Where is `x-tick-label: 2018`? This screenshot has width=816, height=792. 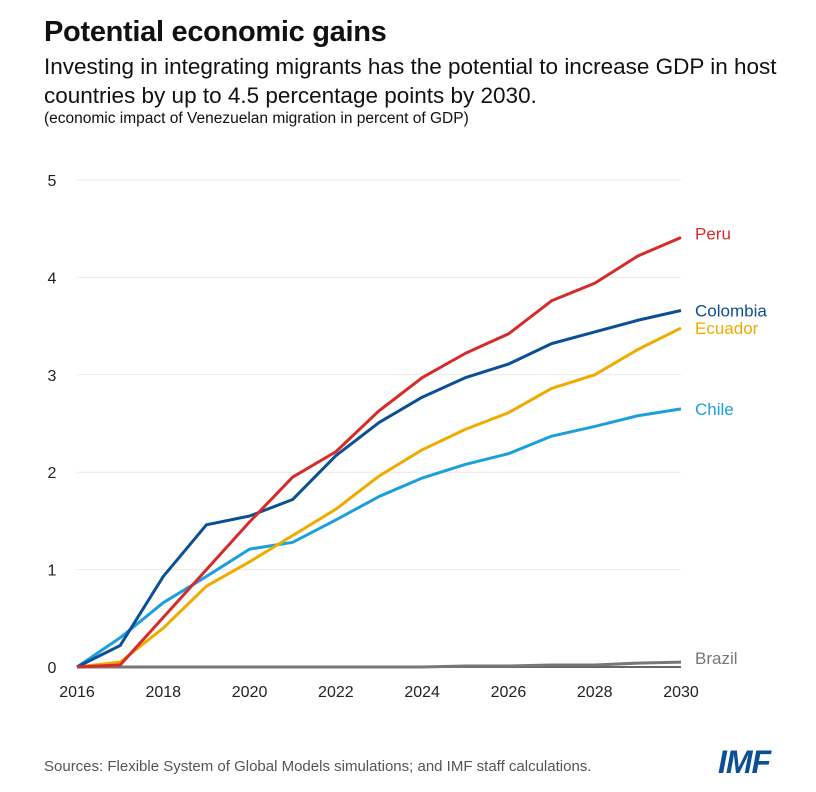
x-tick-label: 2018 is located at coordinates (163, 692).